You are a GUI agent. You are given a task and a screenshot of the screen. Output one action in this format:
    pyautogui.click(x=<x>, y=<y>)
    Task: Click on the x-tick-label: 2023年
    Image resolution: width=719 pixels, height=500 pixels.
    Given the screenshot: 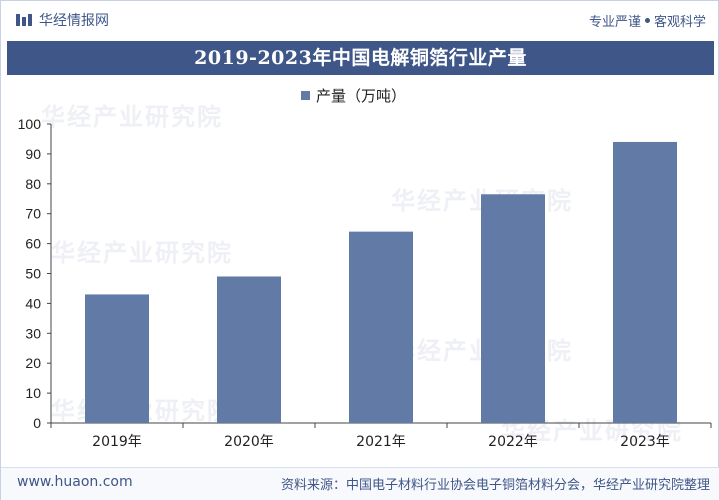 What is the action you would take?
    pyautogui.click(x=645, y=442)
    